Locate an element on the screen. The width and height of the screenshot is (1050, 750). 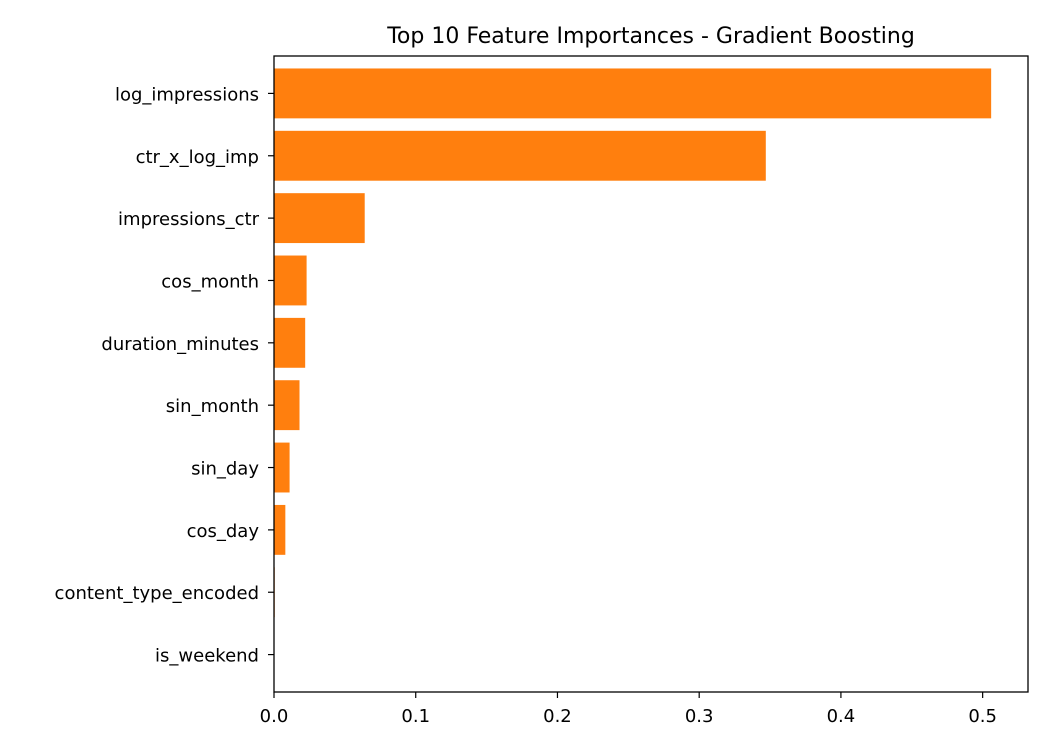
y-tick-label: impressions_ctr is located at coordinates (189, 219).